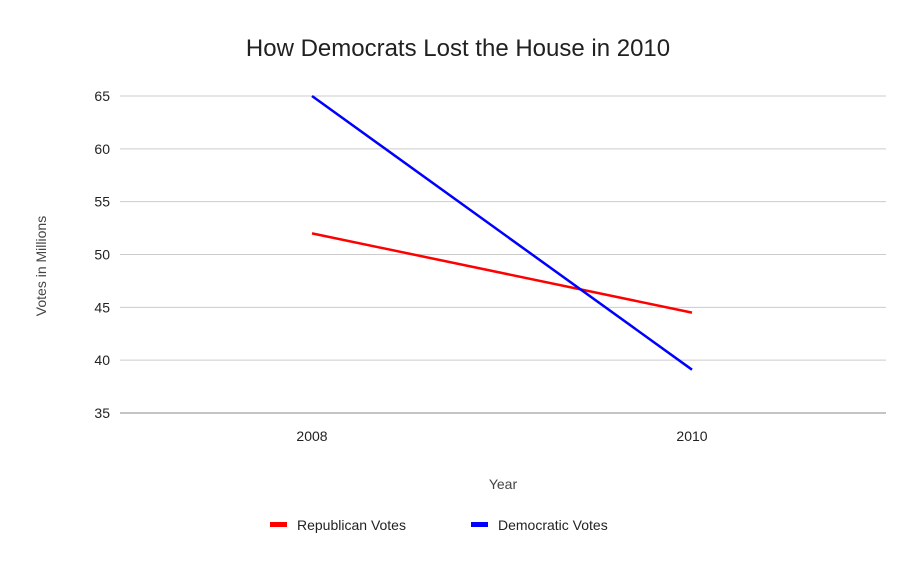 Image resolution: width=915 pixels, height=565 pixels. I want to click on series-line, so click(502, 273).